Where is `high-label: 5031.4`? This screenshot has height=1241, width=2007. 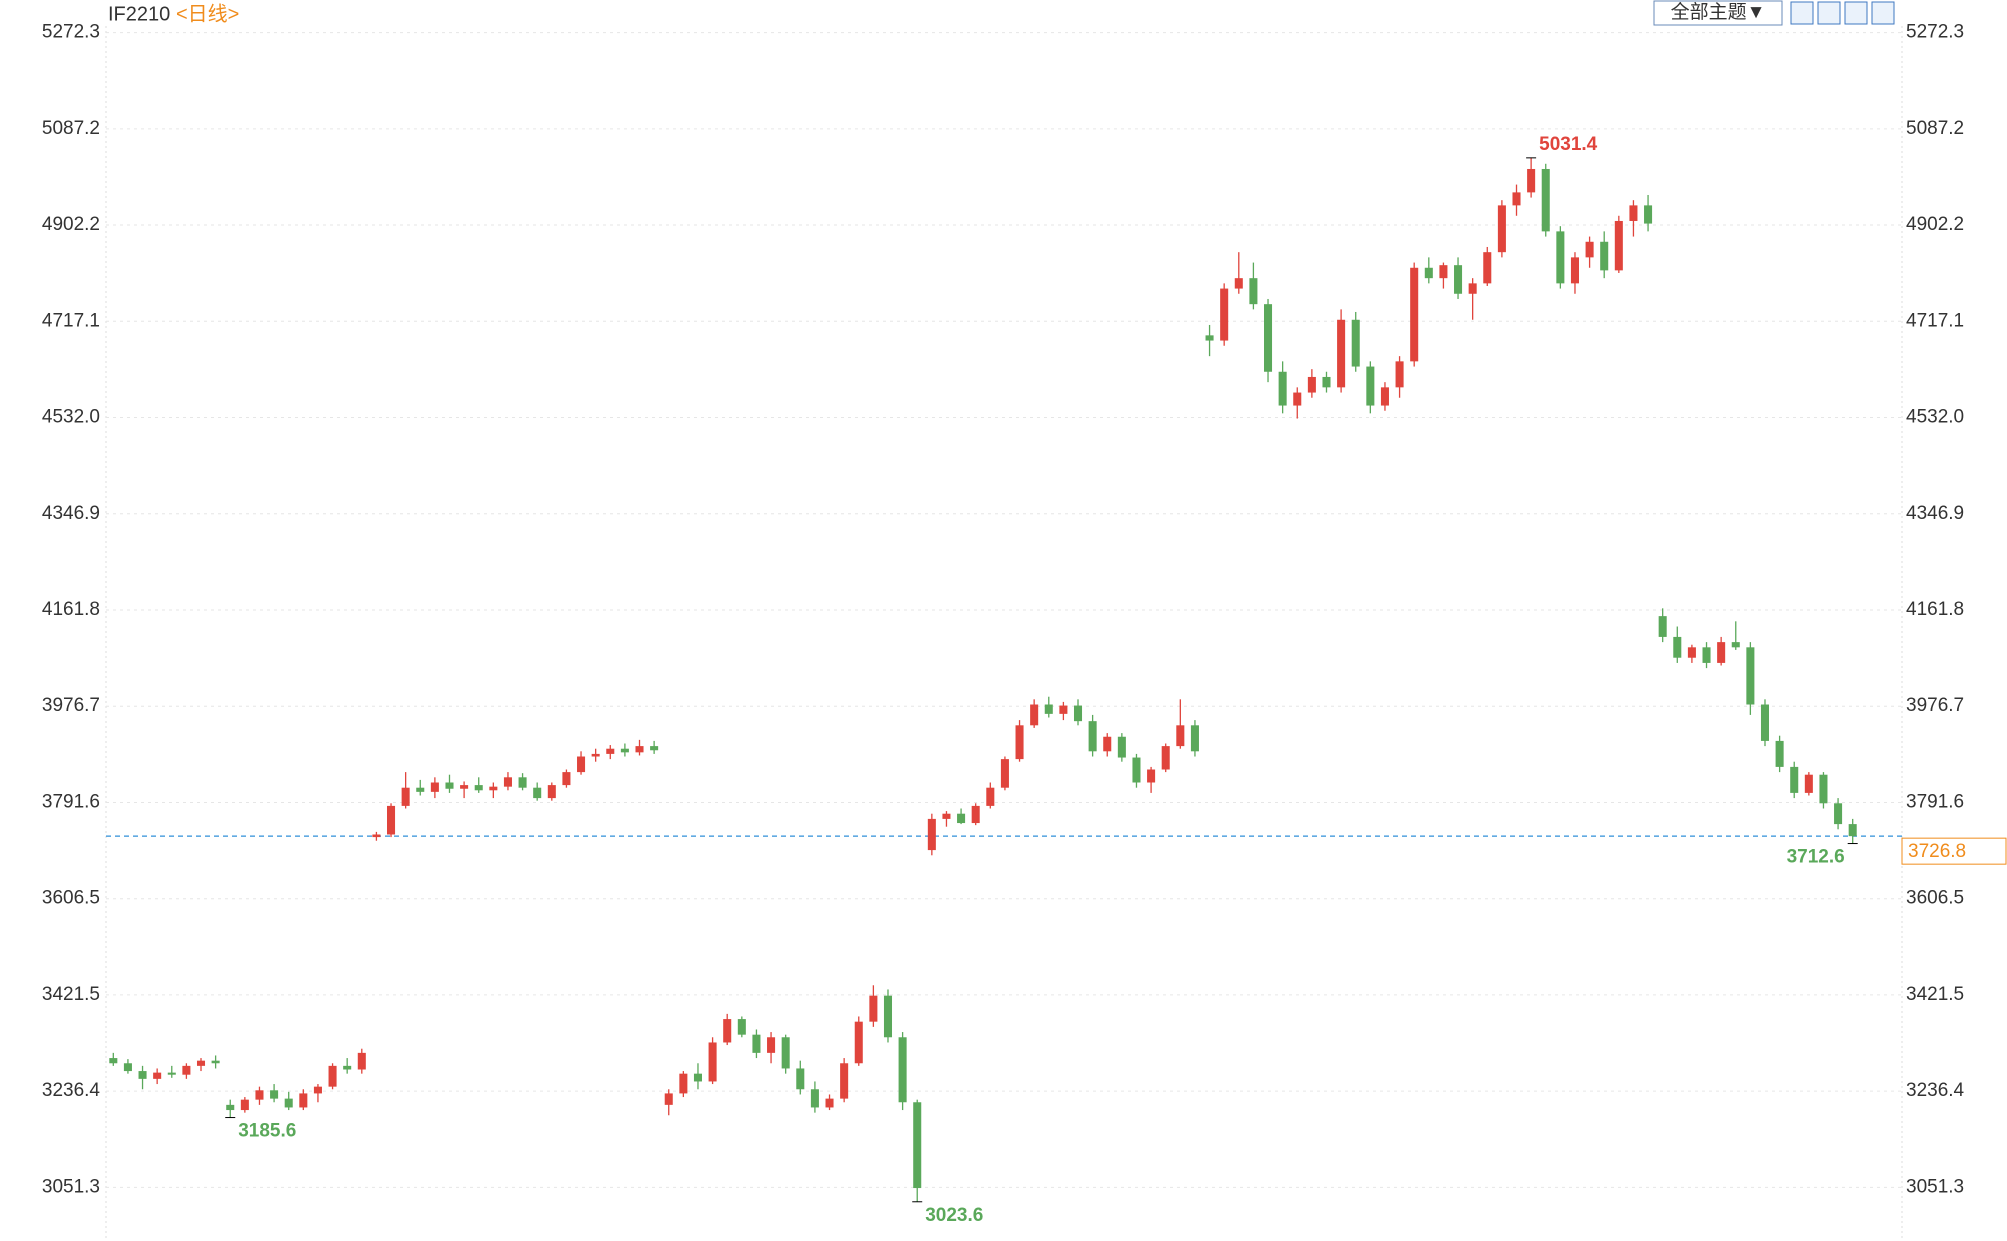 high-label: 5031.4 is located at coordinates (1568, 144).